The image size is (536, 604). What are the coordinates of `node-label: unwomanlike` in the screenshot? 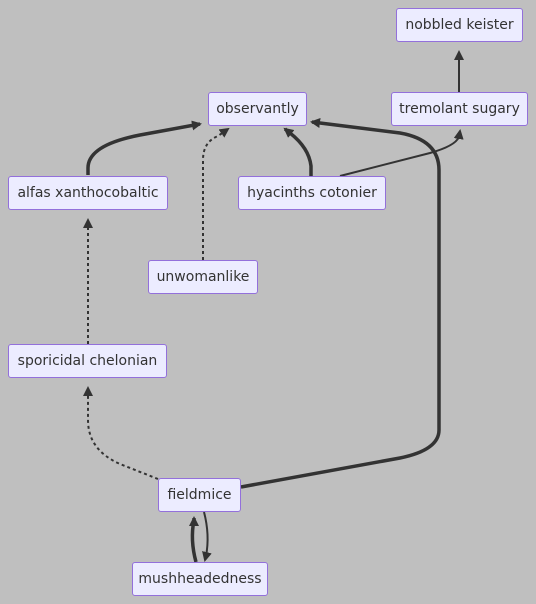 It's located at (203, 277).